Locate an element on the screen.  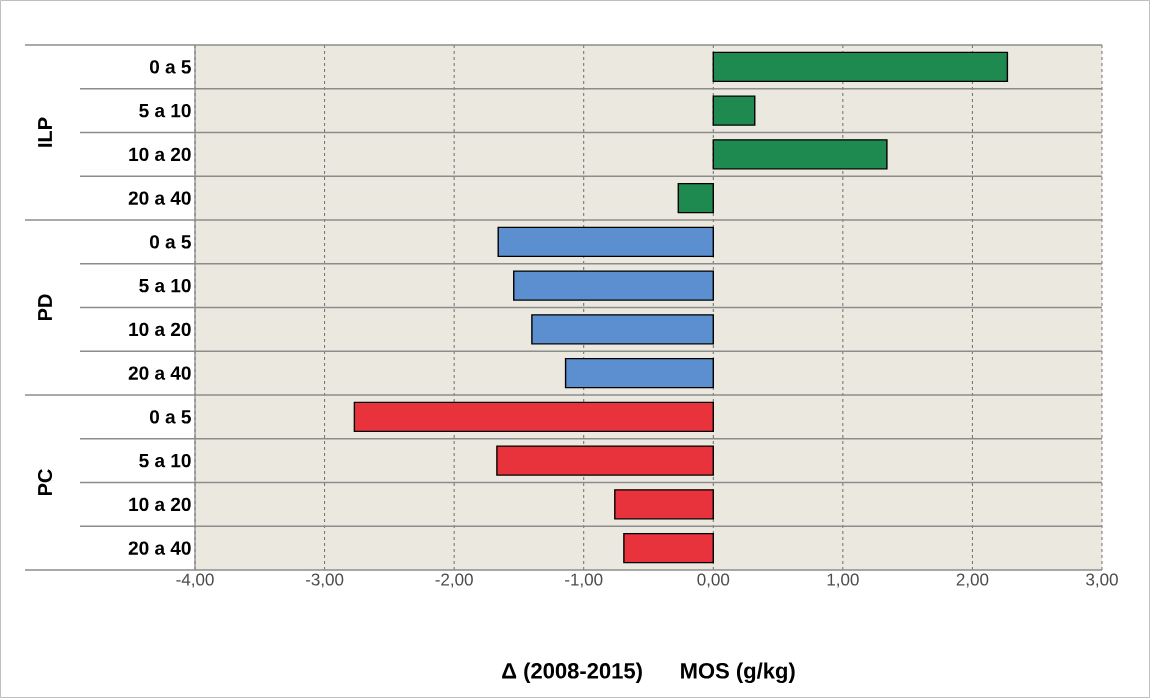
text: ILP is located at coordinates (45, 132).